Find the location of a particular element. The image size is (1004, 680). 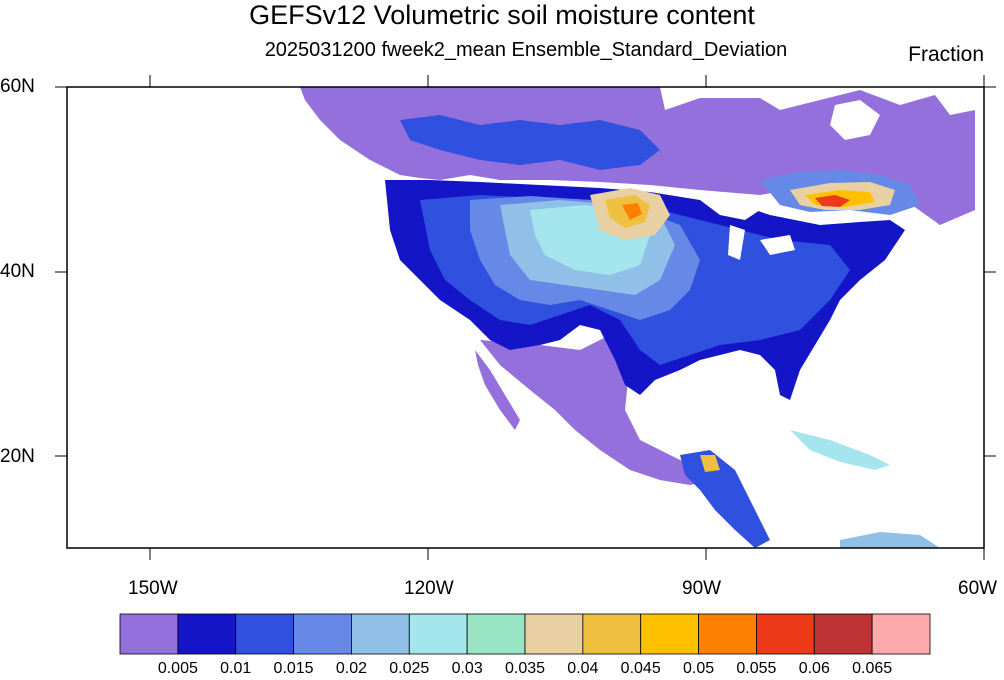

dakotas-orange is located at coordinates (632, 211).